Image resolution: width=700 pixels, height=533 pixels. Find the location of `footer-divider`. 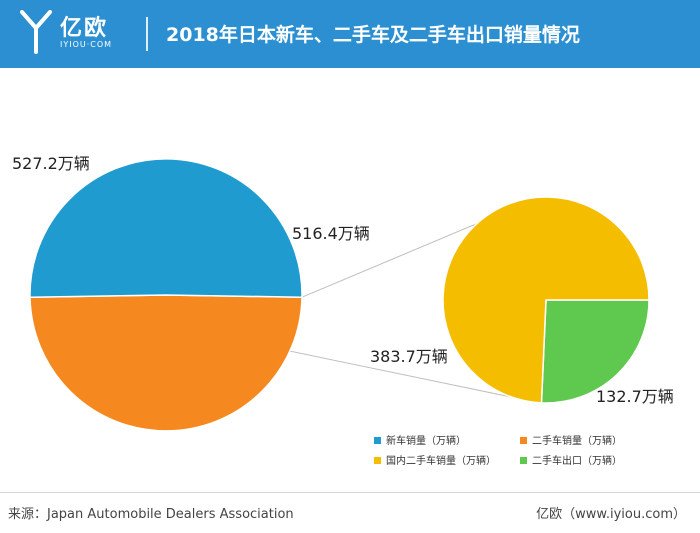

footer-divider is located at coordinates (350, 492).